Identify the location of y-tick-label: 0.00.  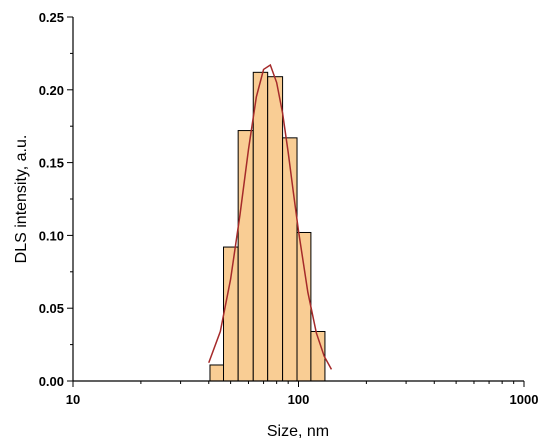
(51, 381).